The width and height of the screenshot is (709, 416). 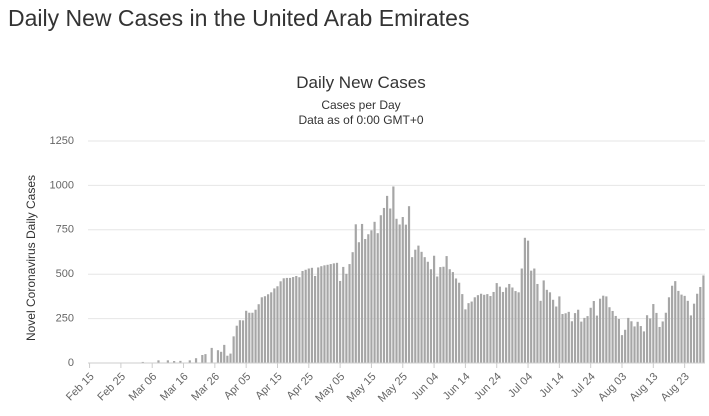 What do you see at coordinates (362, 388) in the screenshot?
I see `x-tick-label: May 15` at bounding box center [362, 388].